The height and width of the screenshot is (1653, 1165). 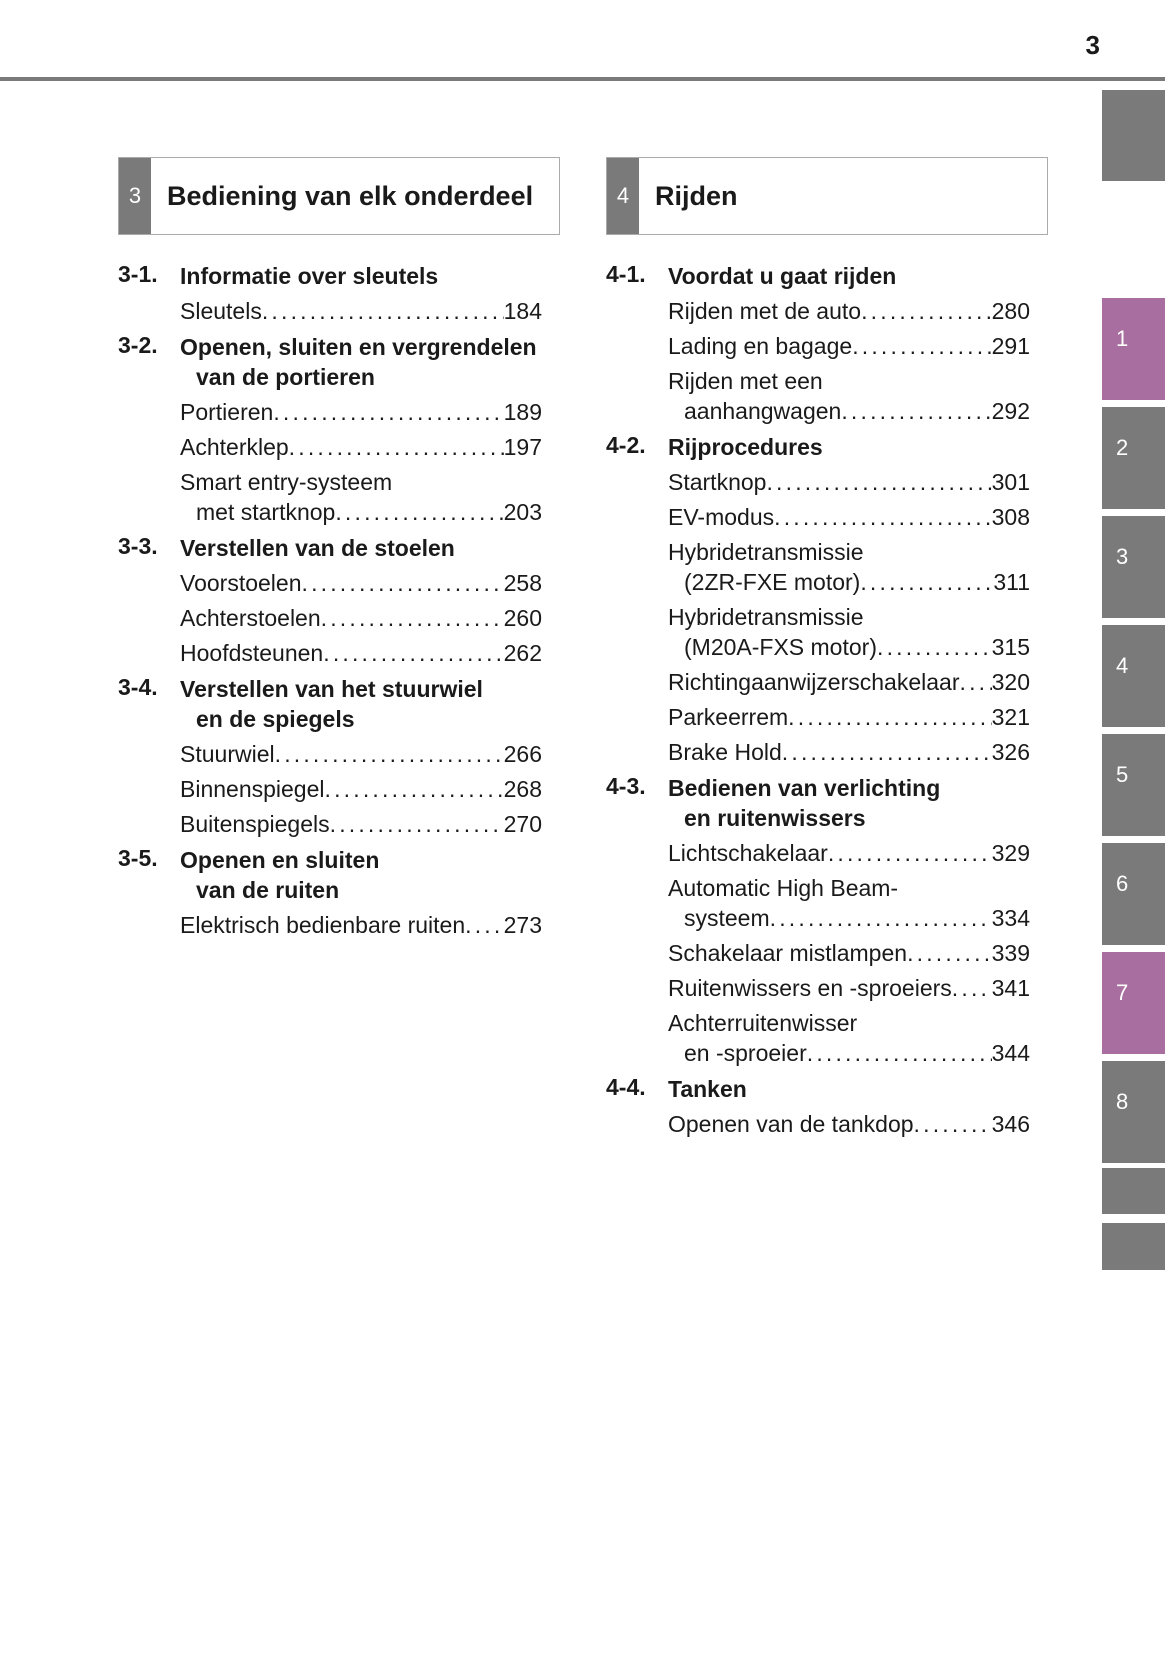 What do you see at coordinates (849, 582) in the screenshot?
I see `entry-row: (2ZR-FXE motor) 311` at bounding box center [849, 582].